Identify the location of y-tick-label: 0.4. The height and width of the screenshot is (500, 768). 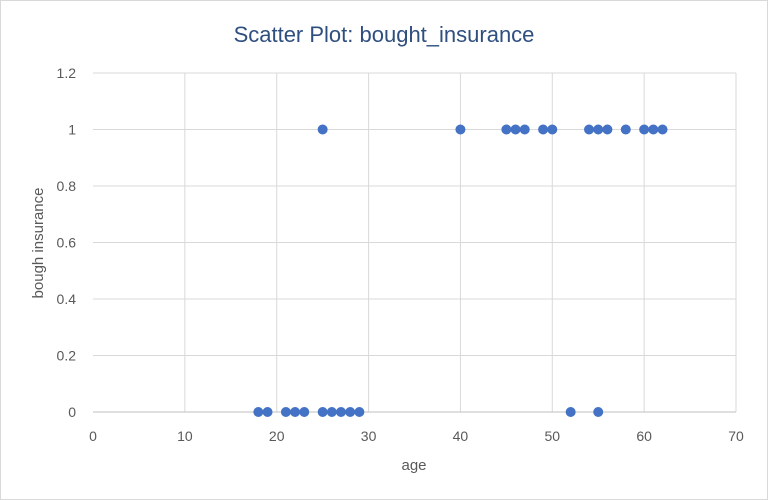
(67, 299).